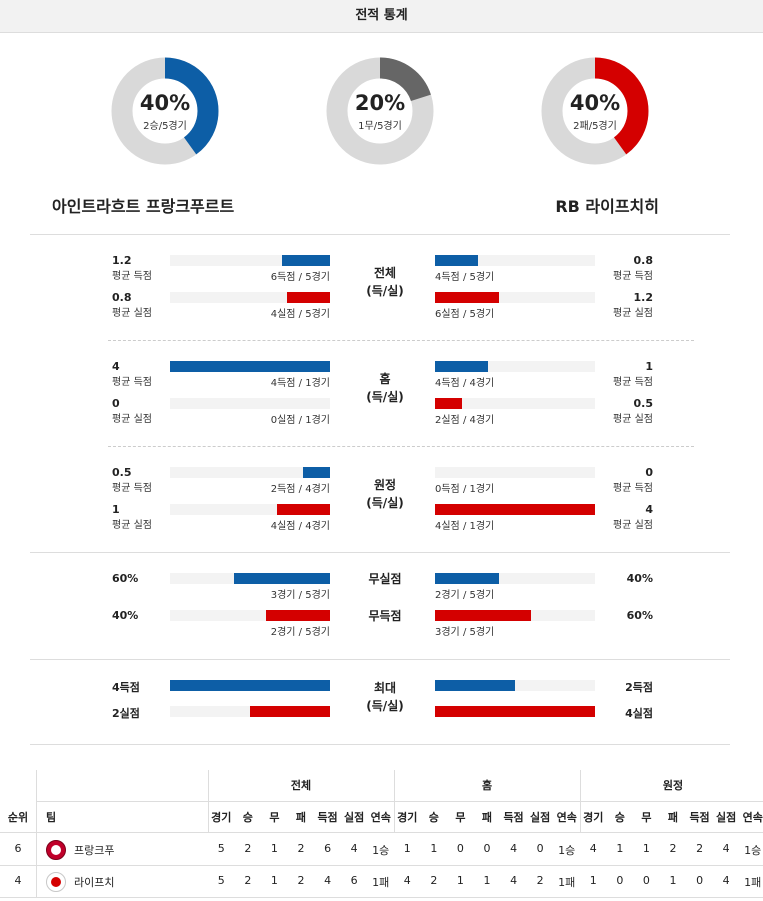 Image resolution: width=763 pixels, height=901 pixels. I want to click on home-stat-value: 0.8, so click(122, 297).